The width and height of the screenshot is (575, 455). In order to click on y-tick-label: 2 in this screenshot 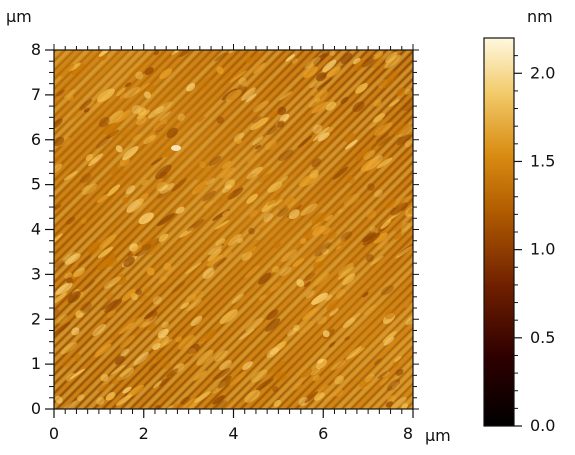, I will do `click(36, 318)`.